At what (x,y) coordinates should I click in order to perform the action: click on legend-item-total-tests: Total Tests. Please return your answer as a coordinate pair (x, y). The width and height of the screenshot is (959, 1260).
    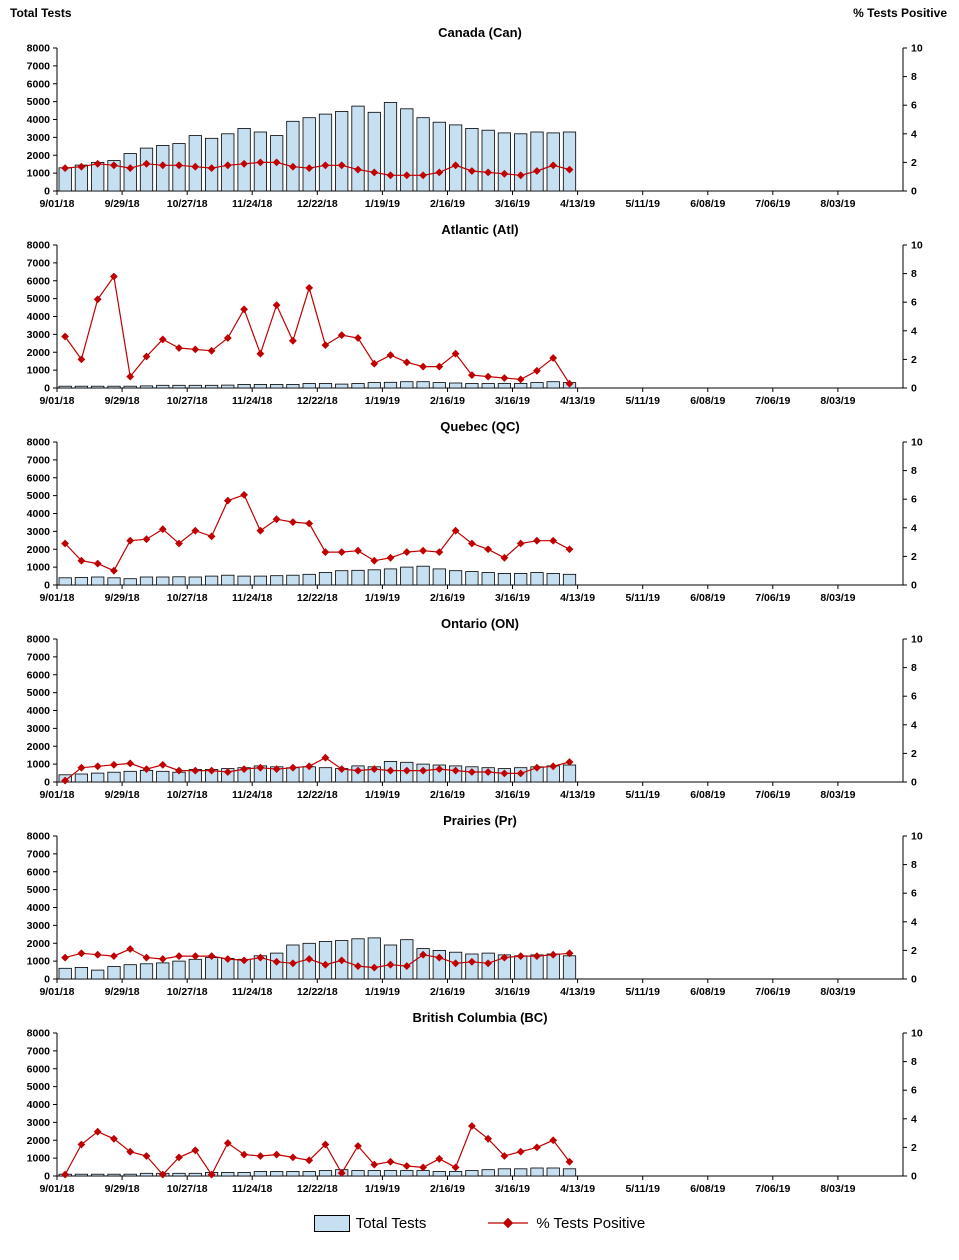
    Looking at the image, I should click on (370, 1223).